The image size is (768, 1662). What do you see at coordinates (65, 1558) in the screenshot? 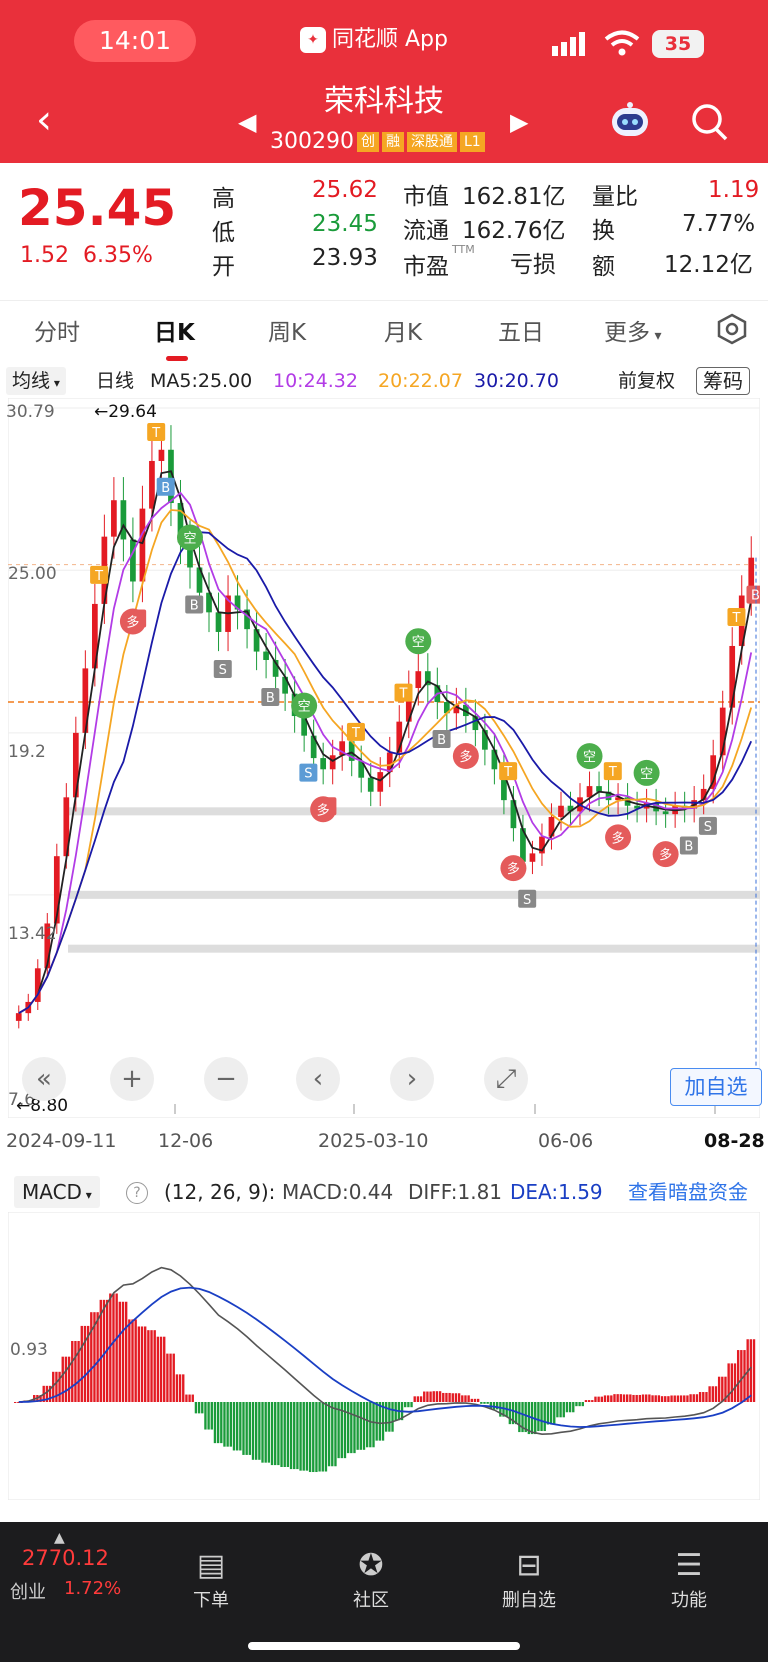
I see `index-value: 2770.12` at bounding box center [65, 1558].